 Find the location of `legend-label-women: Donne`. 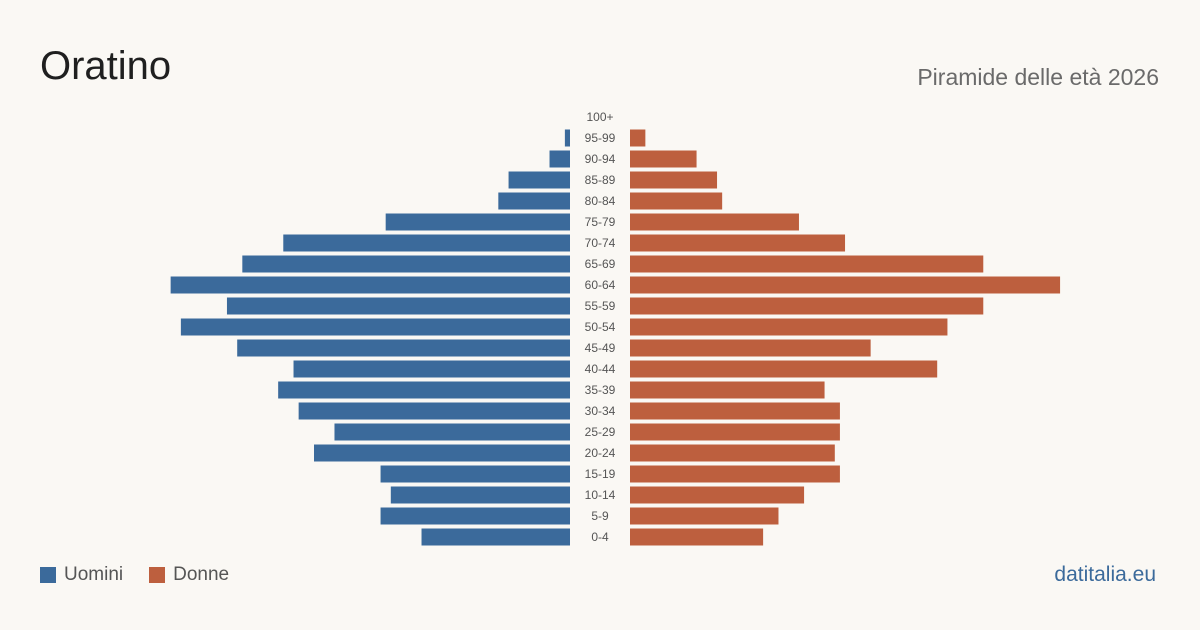

legend-label-women: Donne is located at coordinates (201, 574).